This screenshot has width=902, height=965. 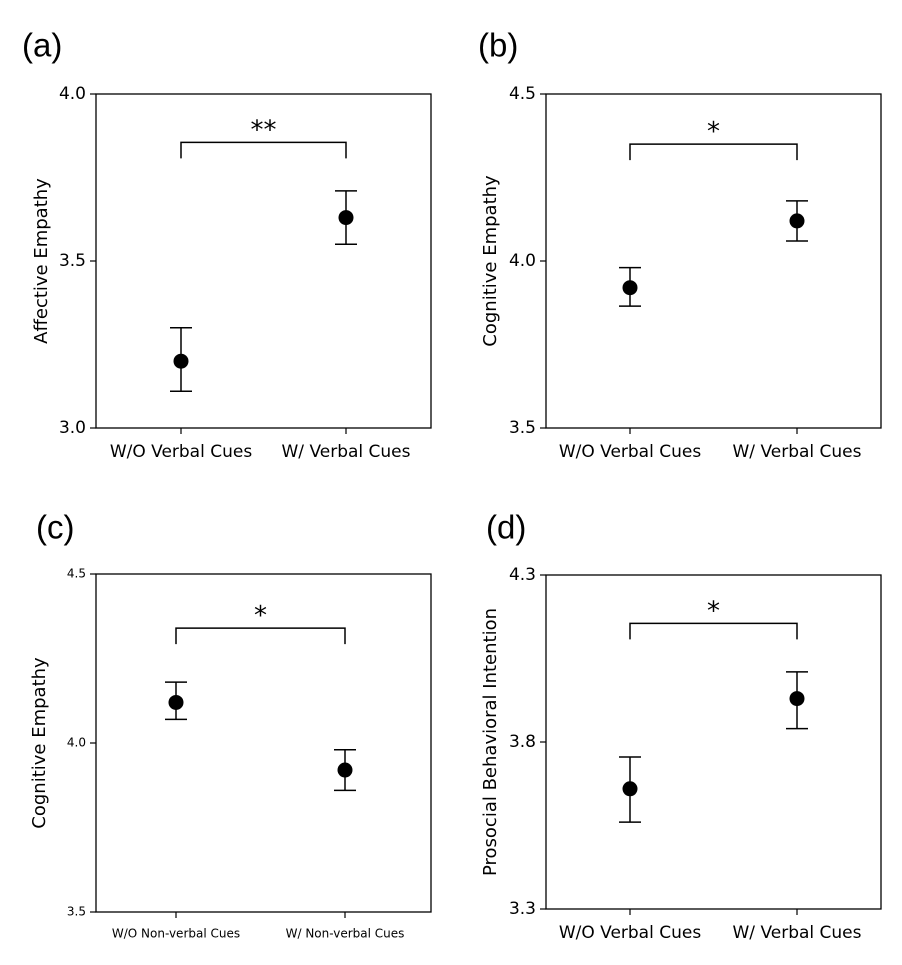 What do you see at coordinates (176, 934) in the screenshot?
I see `x-tick-label: W/O Non-verbal Cues` at bounding box center [176, 934].